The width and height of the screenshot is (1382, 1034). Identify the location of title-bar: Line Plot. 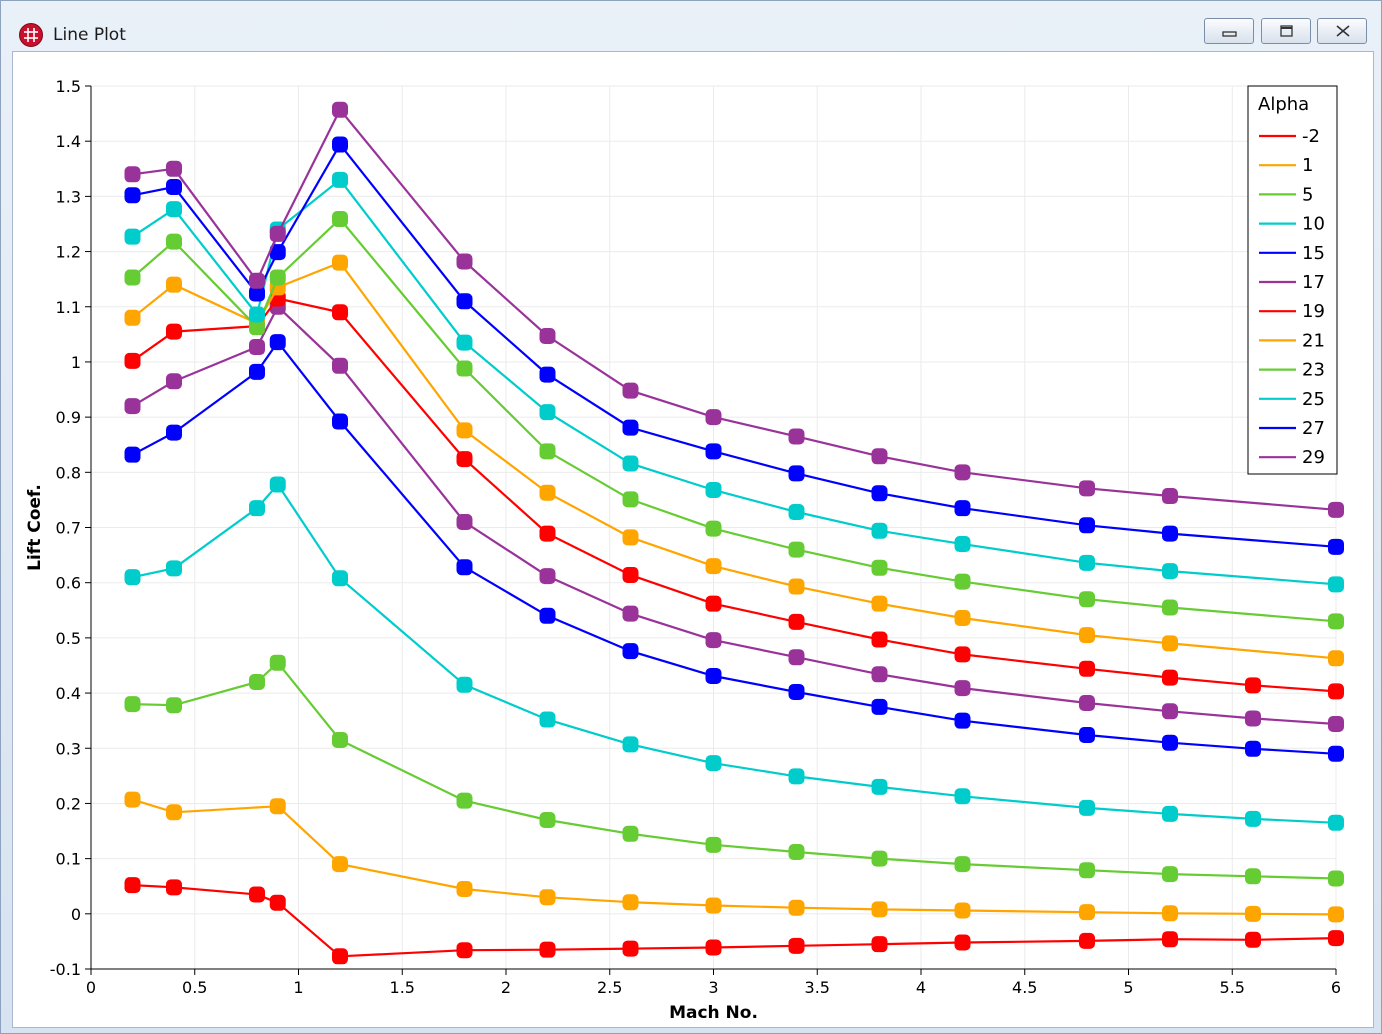
(691, 25).